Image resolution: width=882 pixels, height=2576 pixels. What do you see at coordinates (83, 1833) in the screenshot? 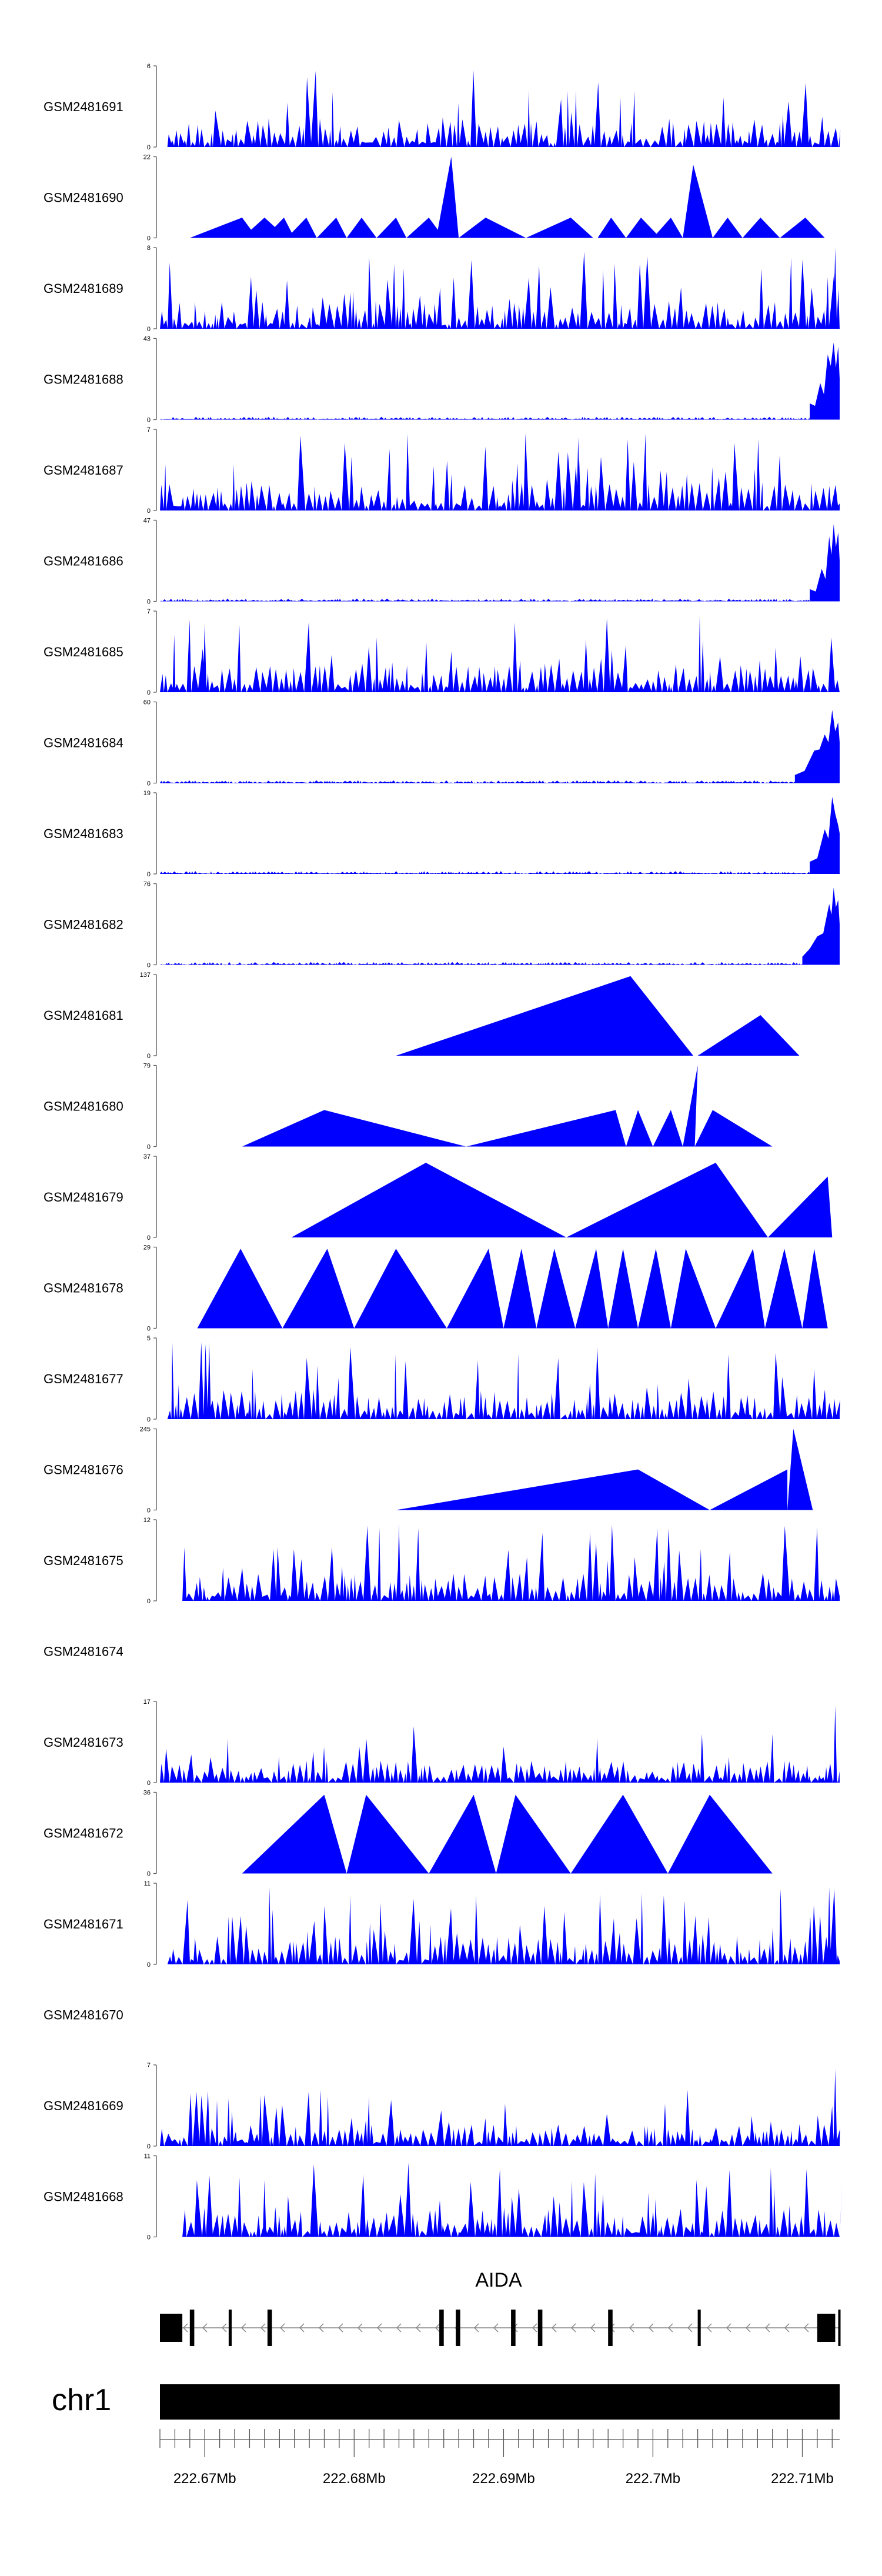
I see `track-label: GSM2481672` at bounding box center [83, 1833].